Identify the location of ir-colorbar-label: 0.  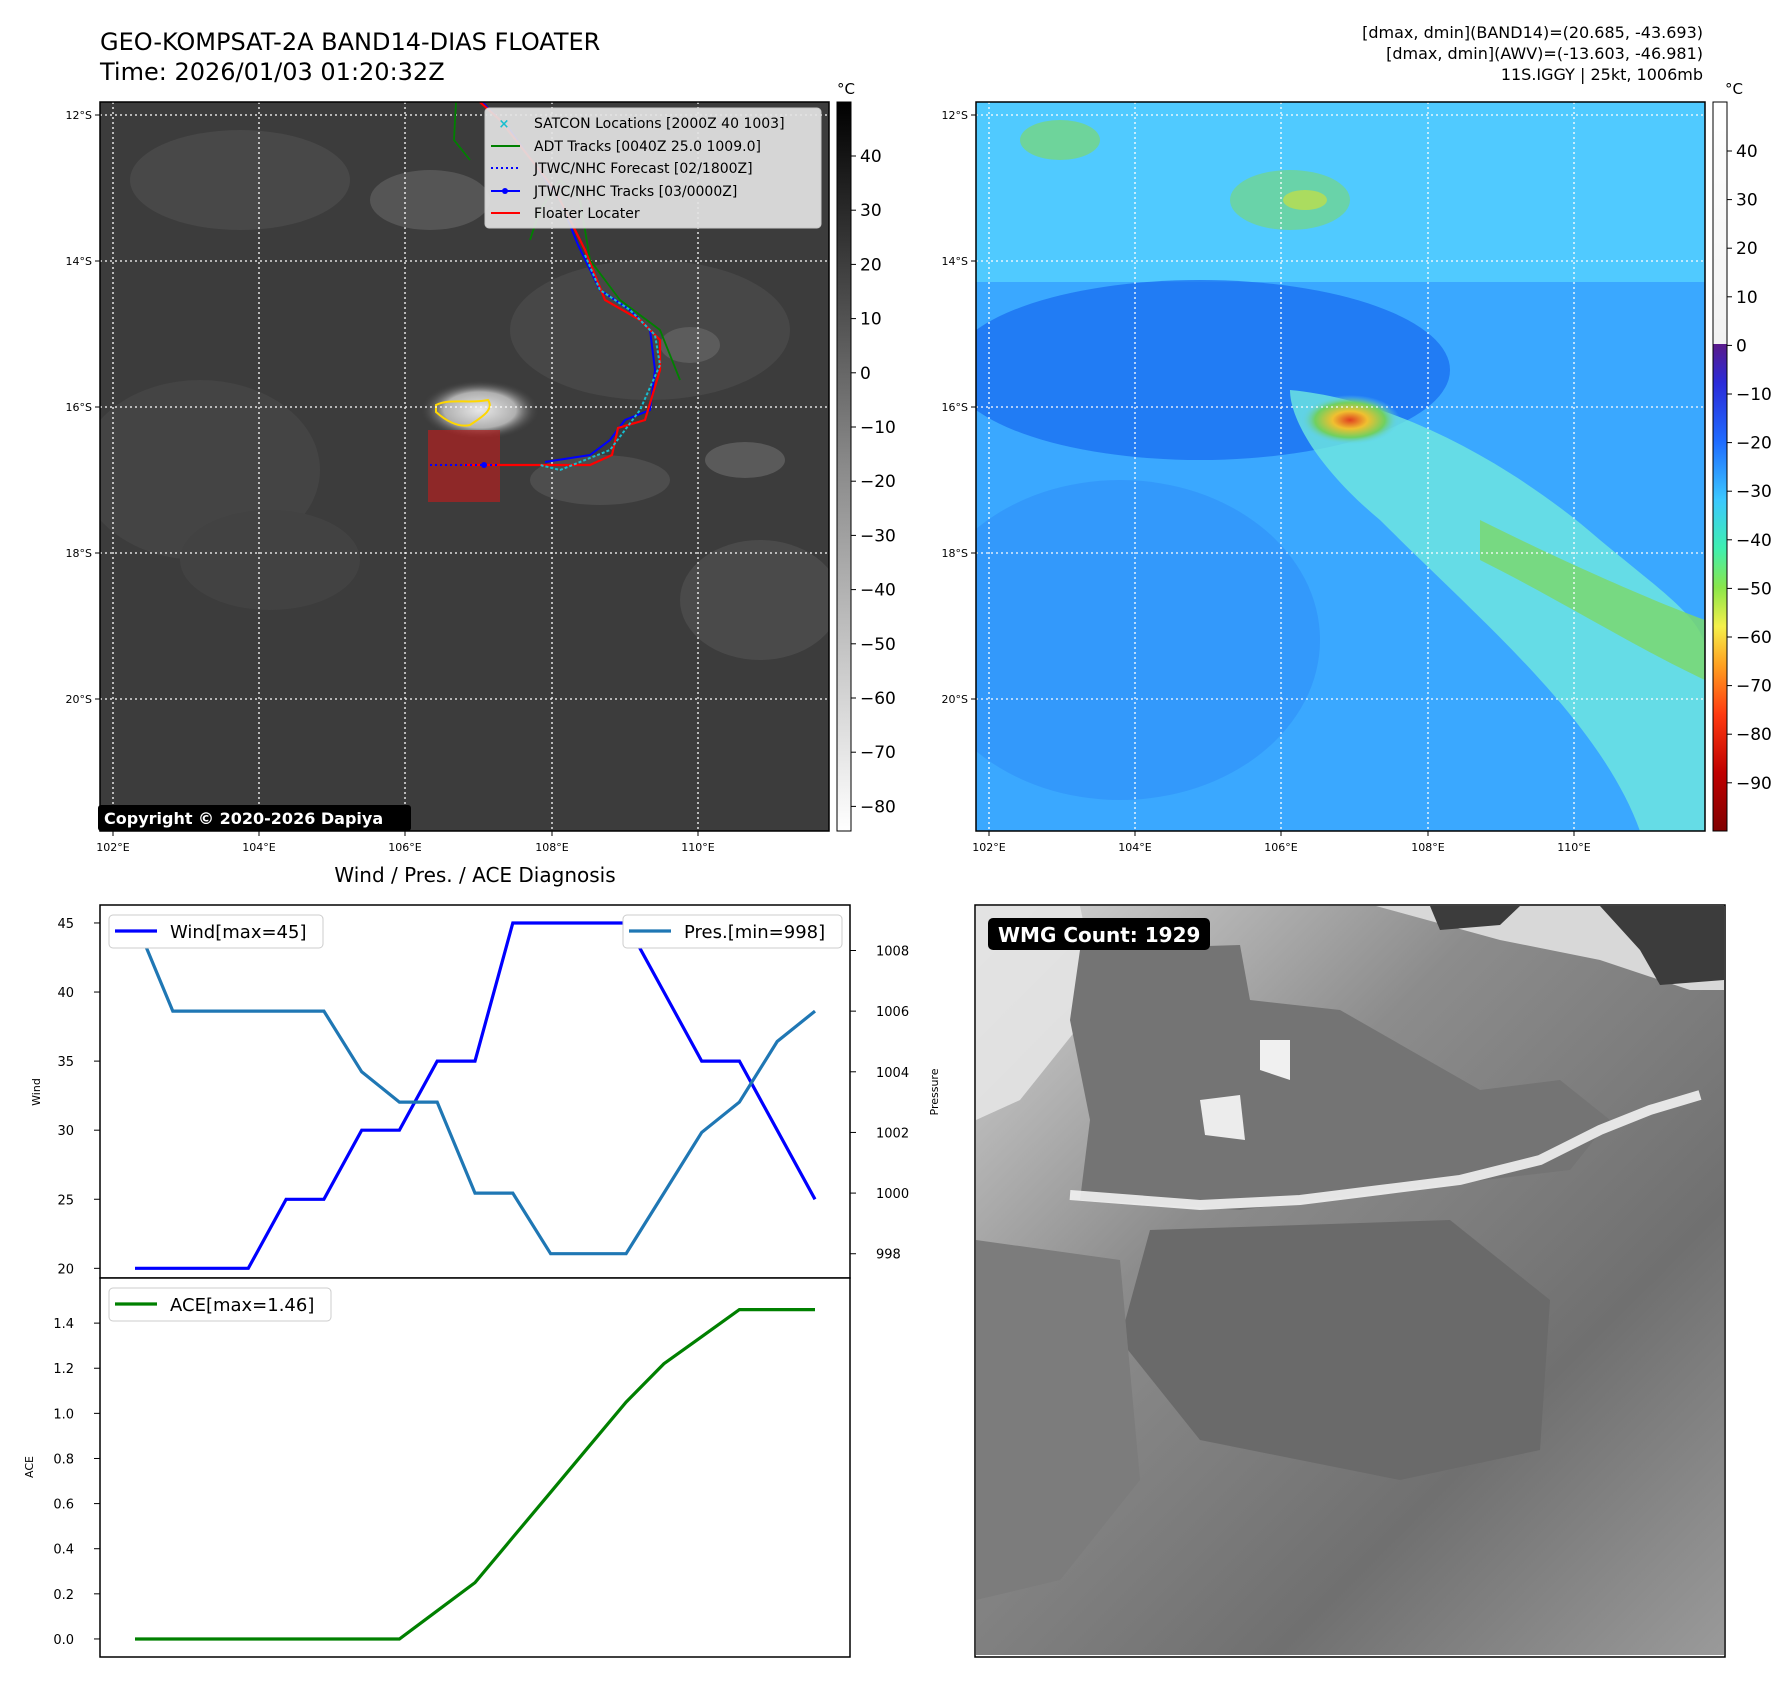
(865, 374).